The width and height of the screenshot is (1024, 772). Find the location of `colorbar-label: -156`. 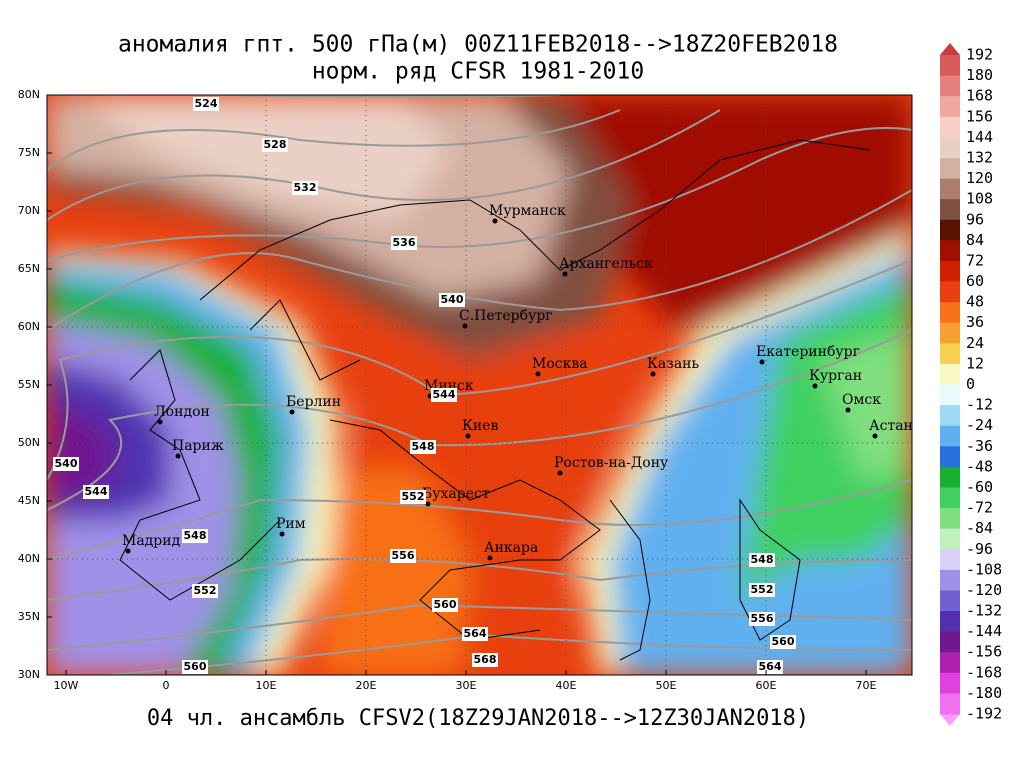

colorbar-label: -156 is located at coordinates (984, 652).